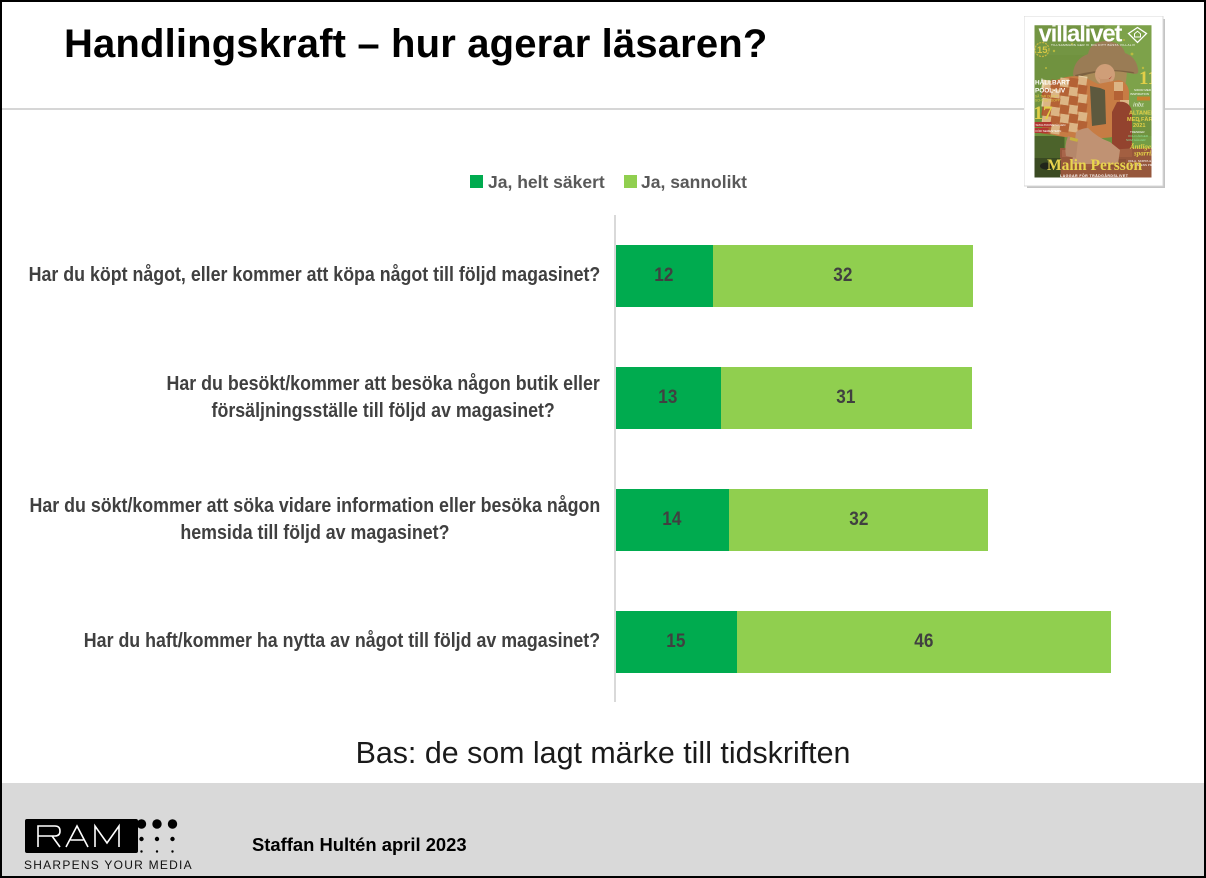 The height and width of the screenshot is (878, 1206). I want to click on svg-text: LAGGAR FÖR TRÄDGÅRDSLIVET, so click(1094, 175).